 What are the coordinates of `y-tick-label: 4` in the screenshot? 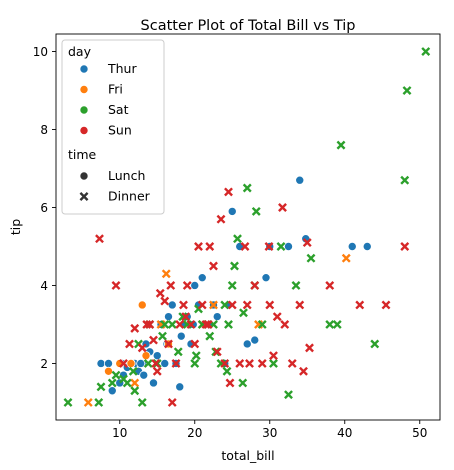 It's located at (44, 286).